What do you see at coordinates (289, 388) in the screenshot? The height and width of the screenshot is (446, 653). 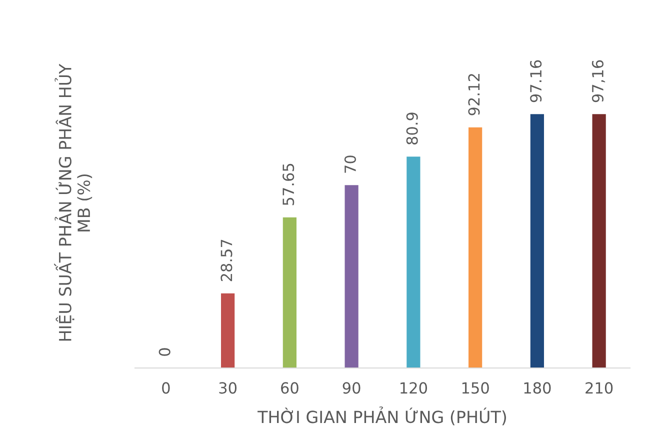 I see `x-tick-label: 60` at bounding box center [289, 388].